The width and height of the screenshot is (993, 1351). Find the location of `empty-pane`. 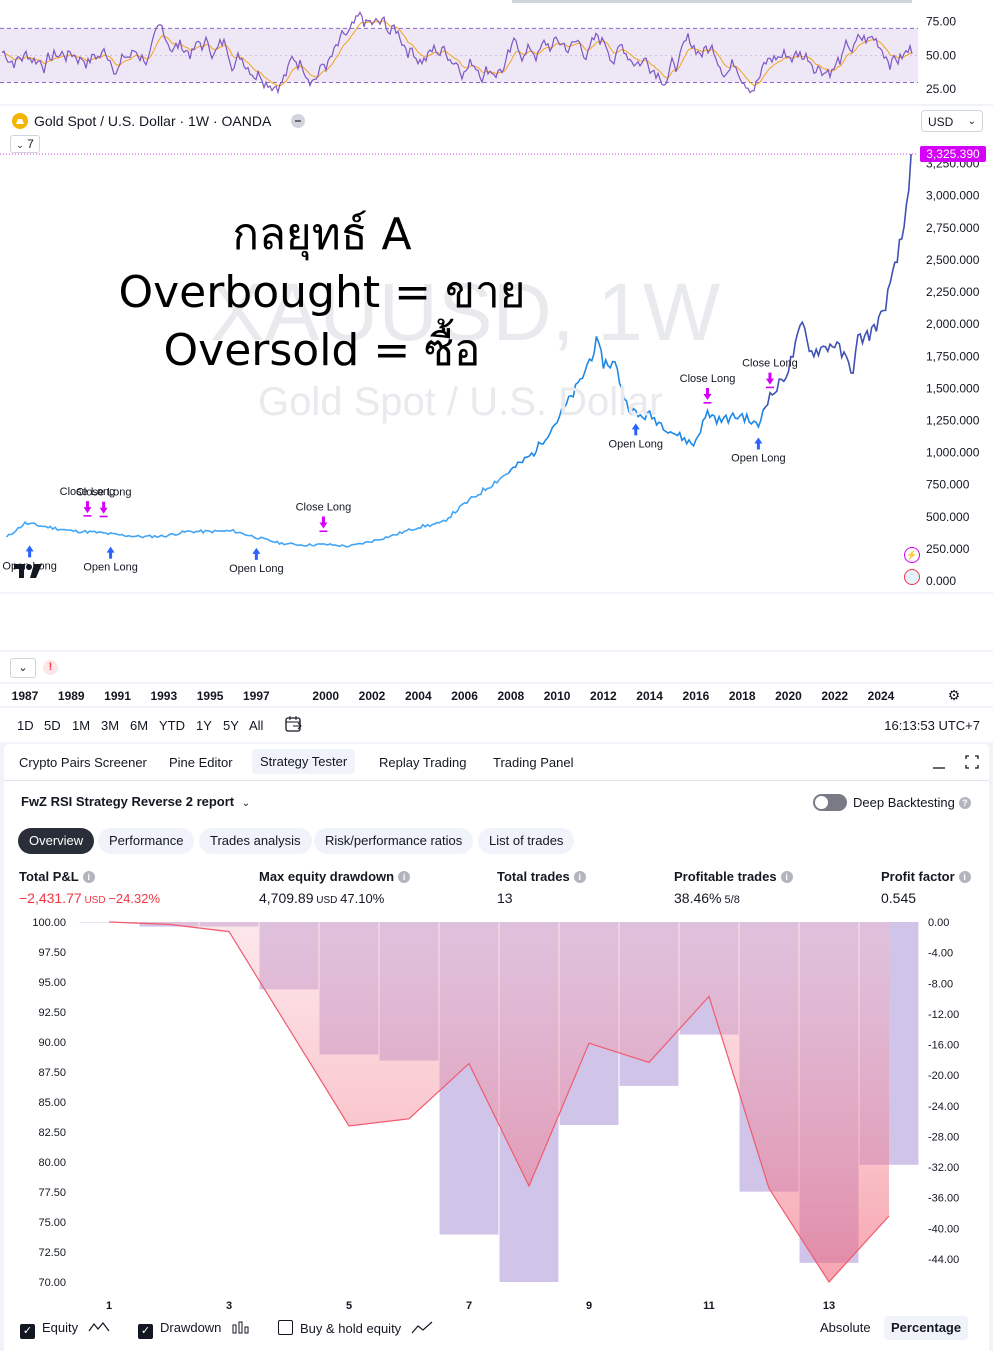

empty-pane is located at coordinates (496, 622).